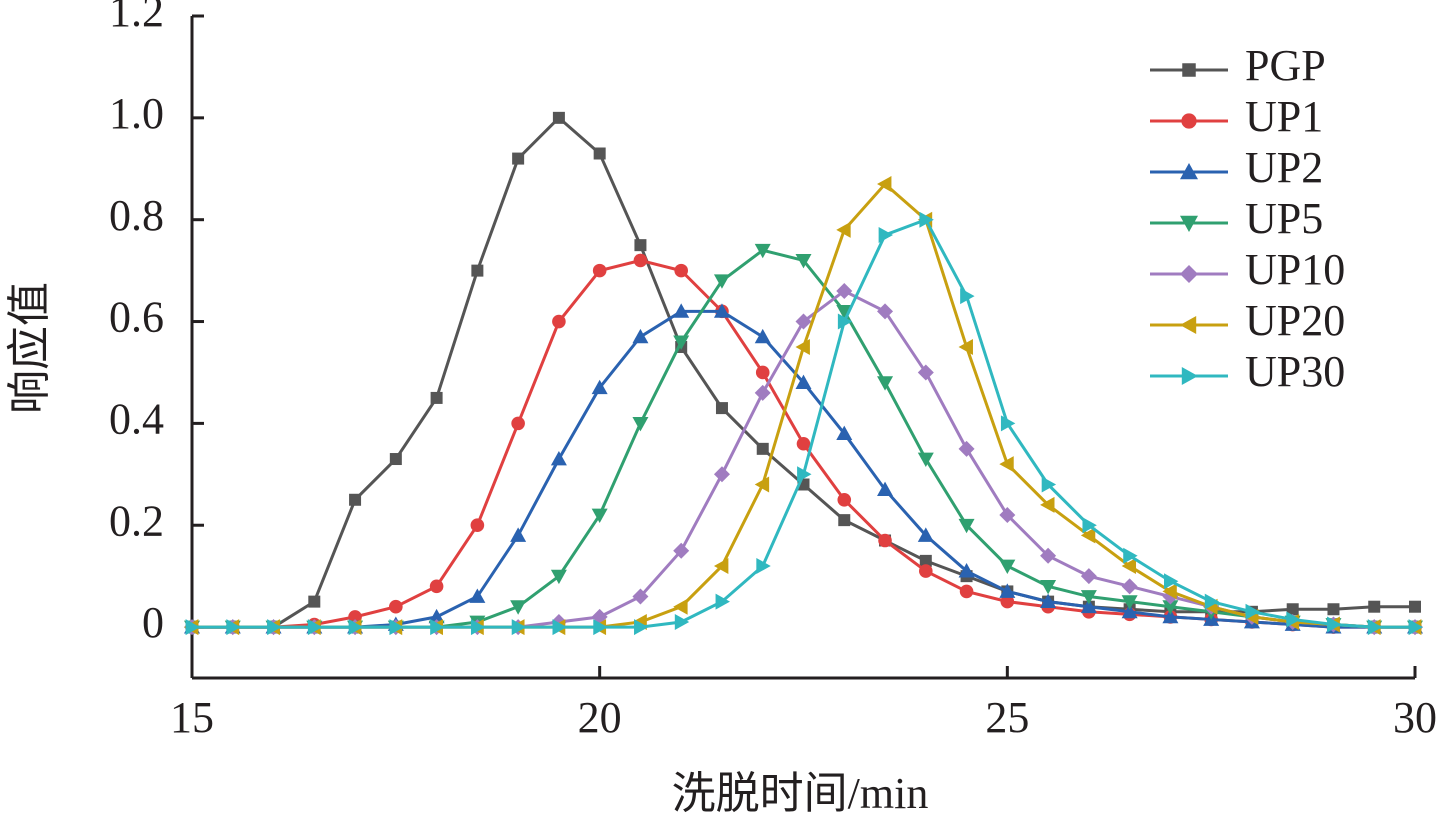 This screenshot has width=1442, height=823. I want to click on legend-label: UP20, so click(1295, 320).